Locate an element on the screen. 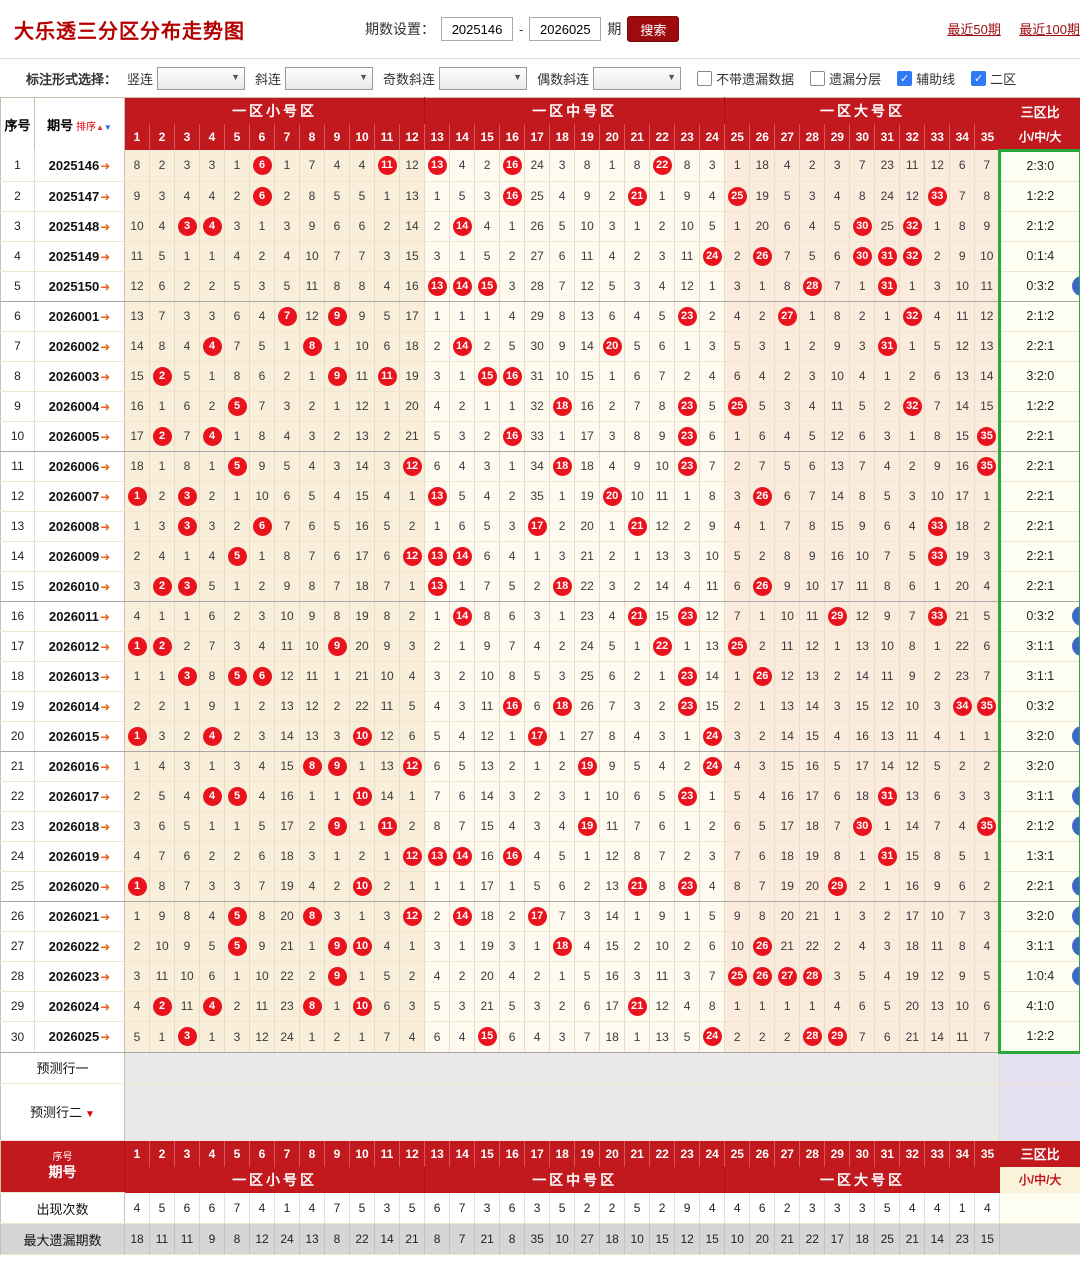 The width and height of the screenshot is (1080, 1278). number-column-header: 6 is located at coordinates (262, 1153).